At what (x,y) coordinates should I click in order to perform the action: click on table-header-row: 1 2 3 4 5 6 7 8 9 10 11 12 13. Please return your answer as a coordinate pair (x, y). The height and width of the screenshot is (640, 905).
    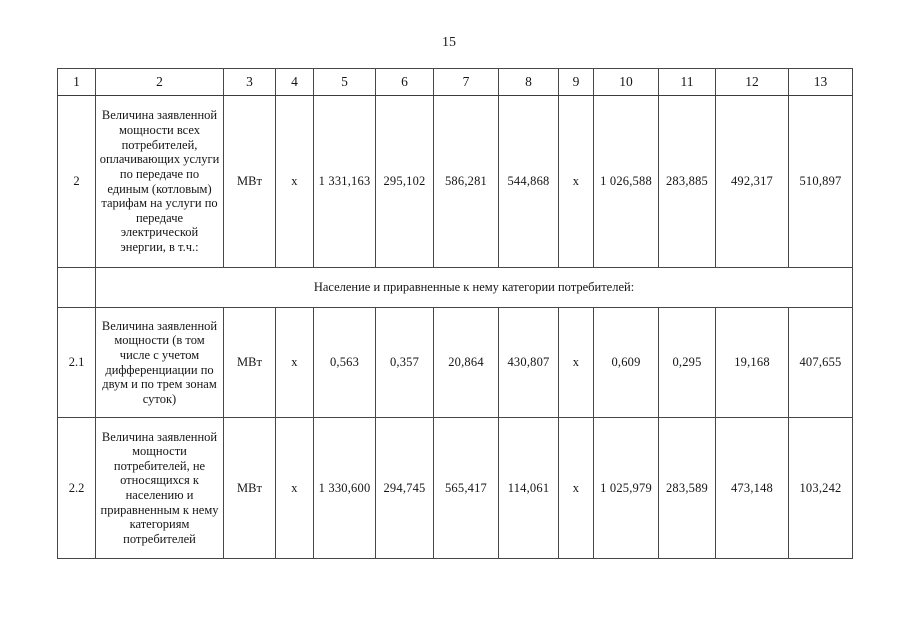
    Looking at the image, I should click on (455, 82).